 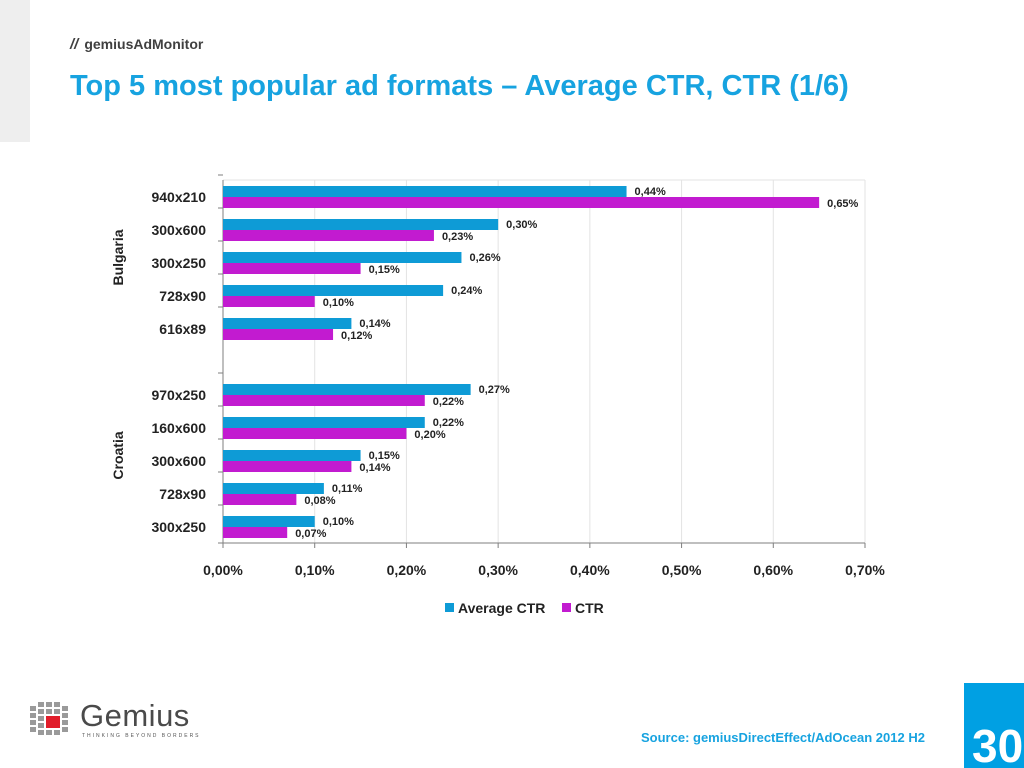 I want to click on data-label-average-ctr: 0,14%, so click(x=374, y=324).